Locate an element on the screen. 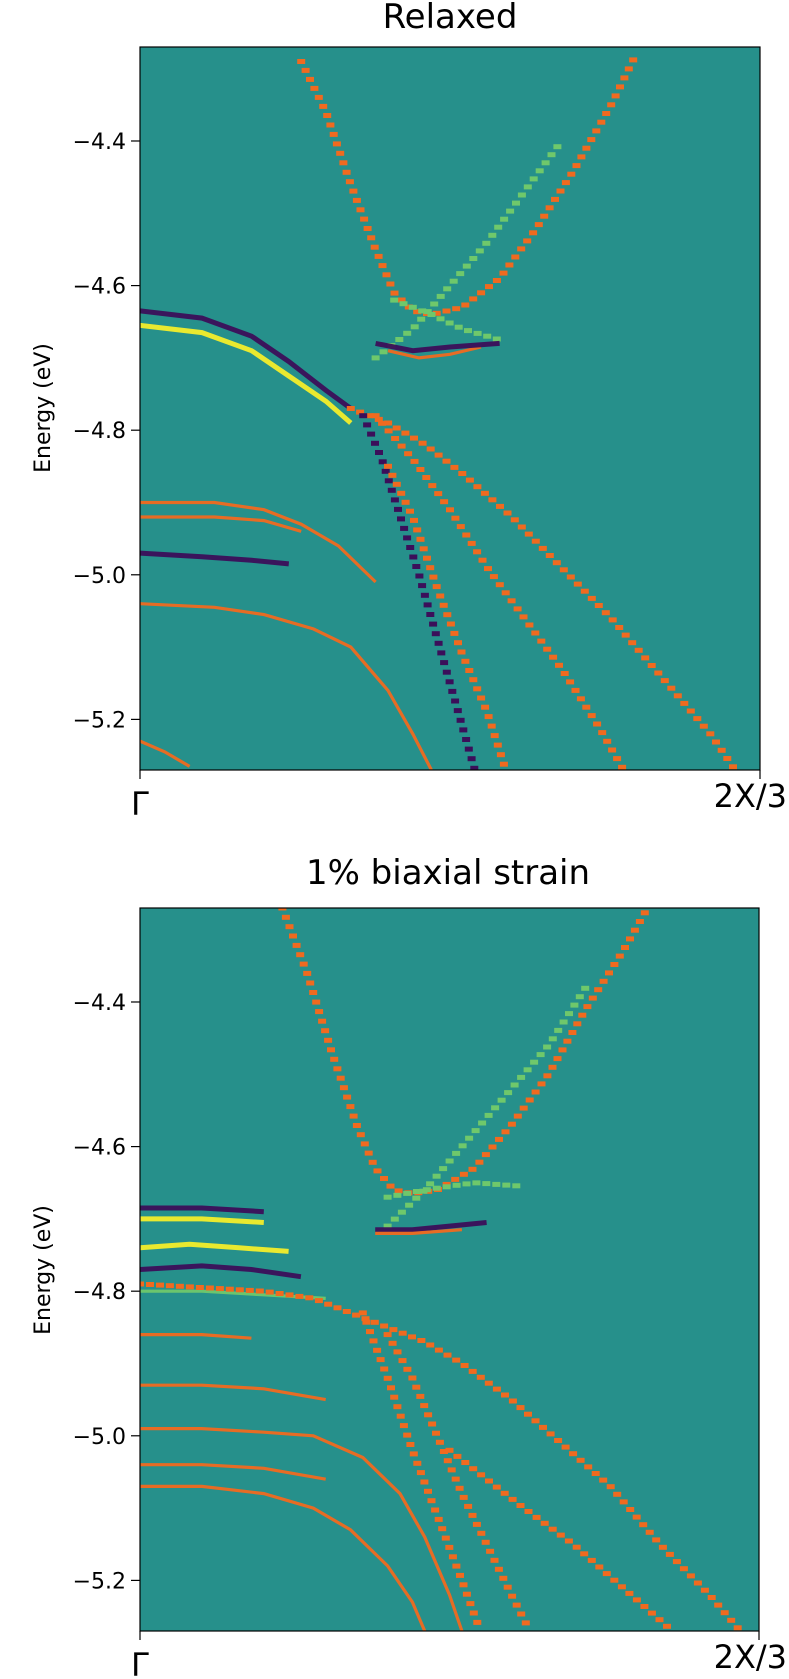  x-tick-label-gamma: Γ is located at coordinates (140, 1662).